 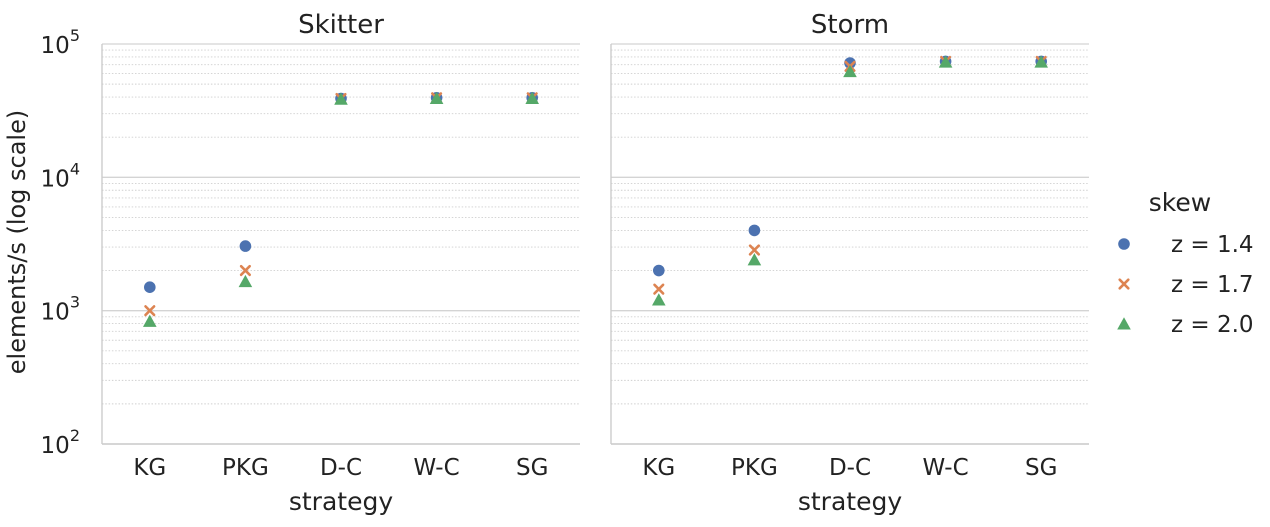 I want to click on legend-label: z = 1.4, so click(x=1212, y=245).